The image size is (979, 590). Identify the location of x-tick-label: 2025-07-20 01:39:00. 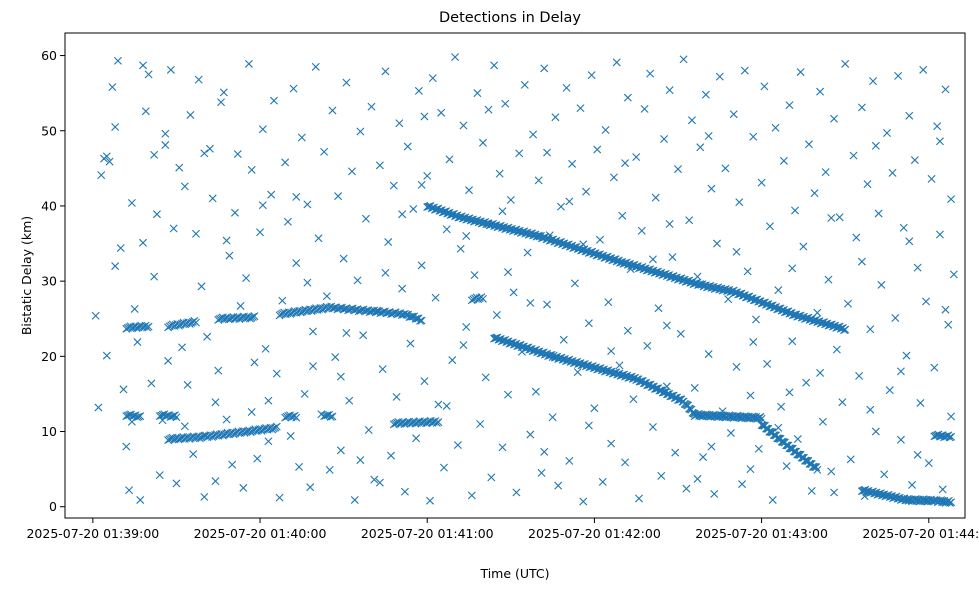
(92, 533).